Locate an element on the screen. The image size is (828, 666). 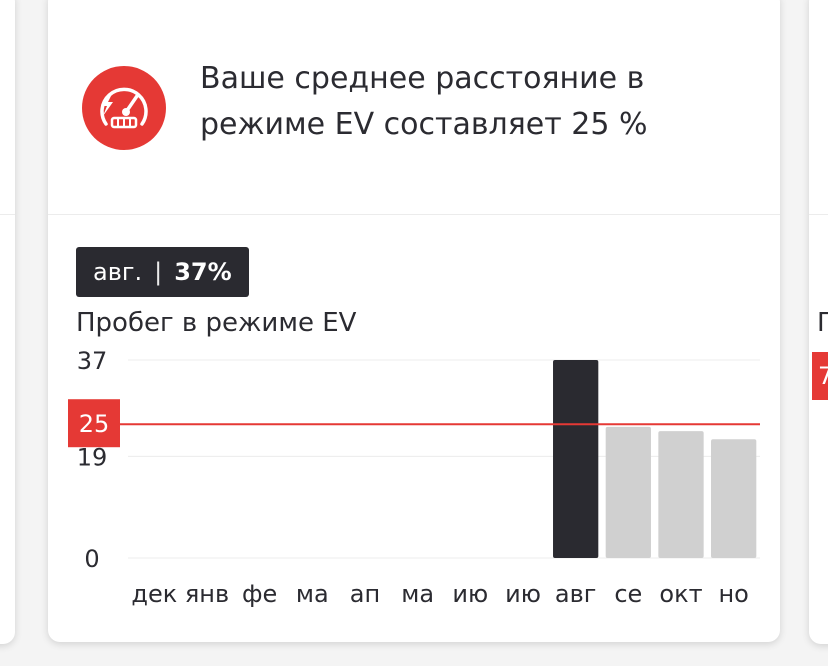
average-badge is located at coordinates (94, 423).